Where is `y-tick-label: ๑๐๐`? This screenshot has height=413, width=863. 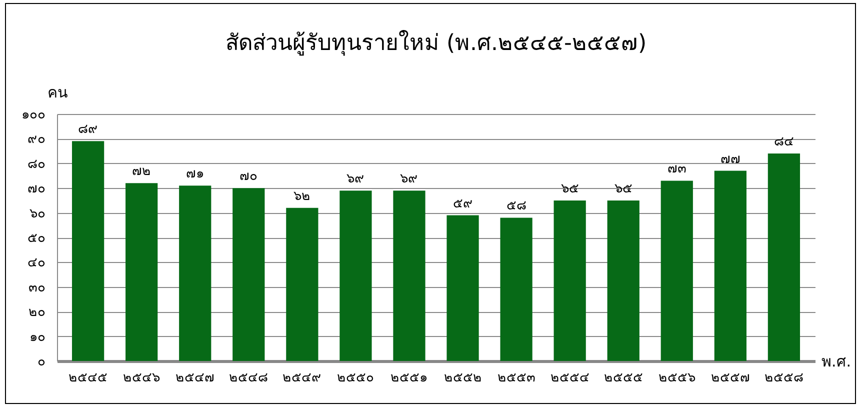 y-tick-label: ๑๐๐ is located at coordinates (34, 115).